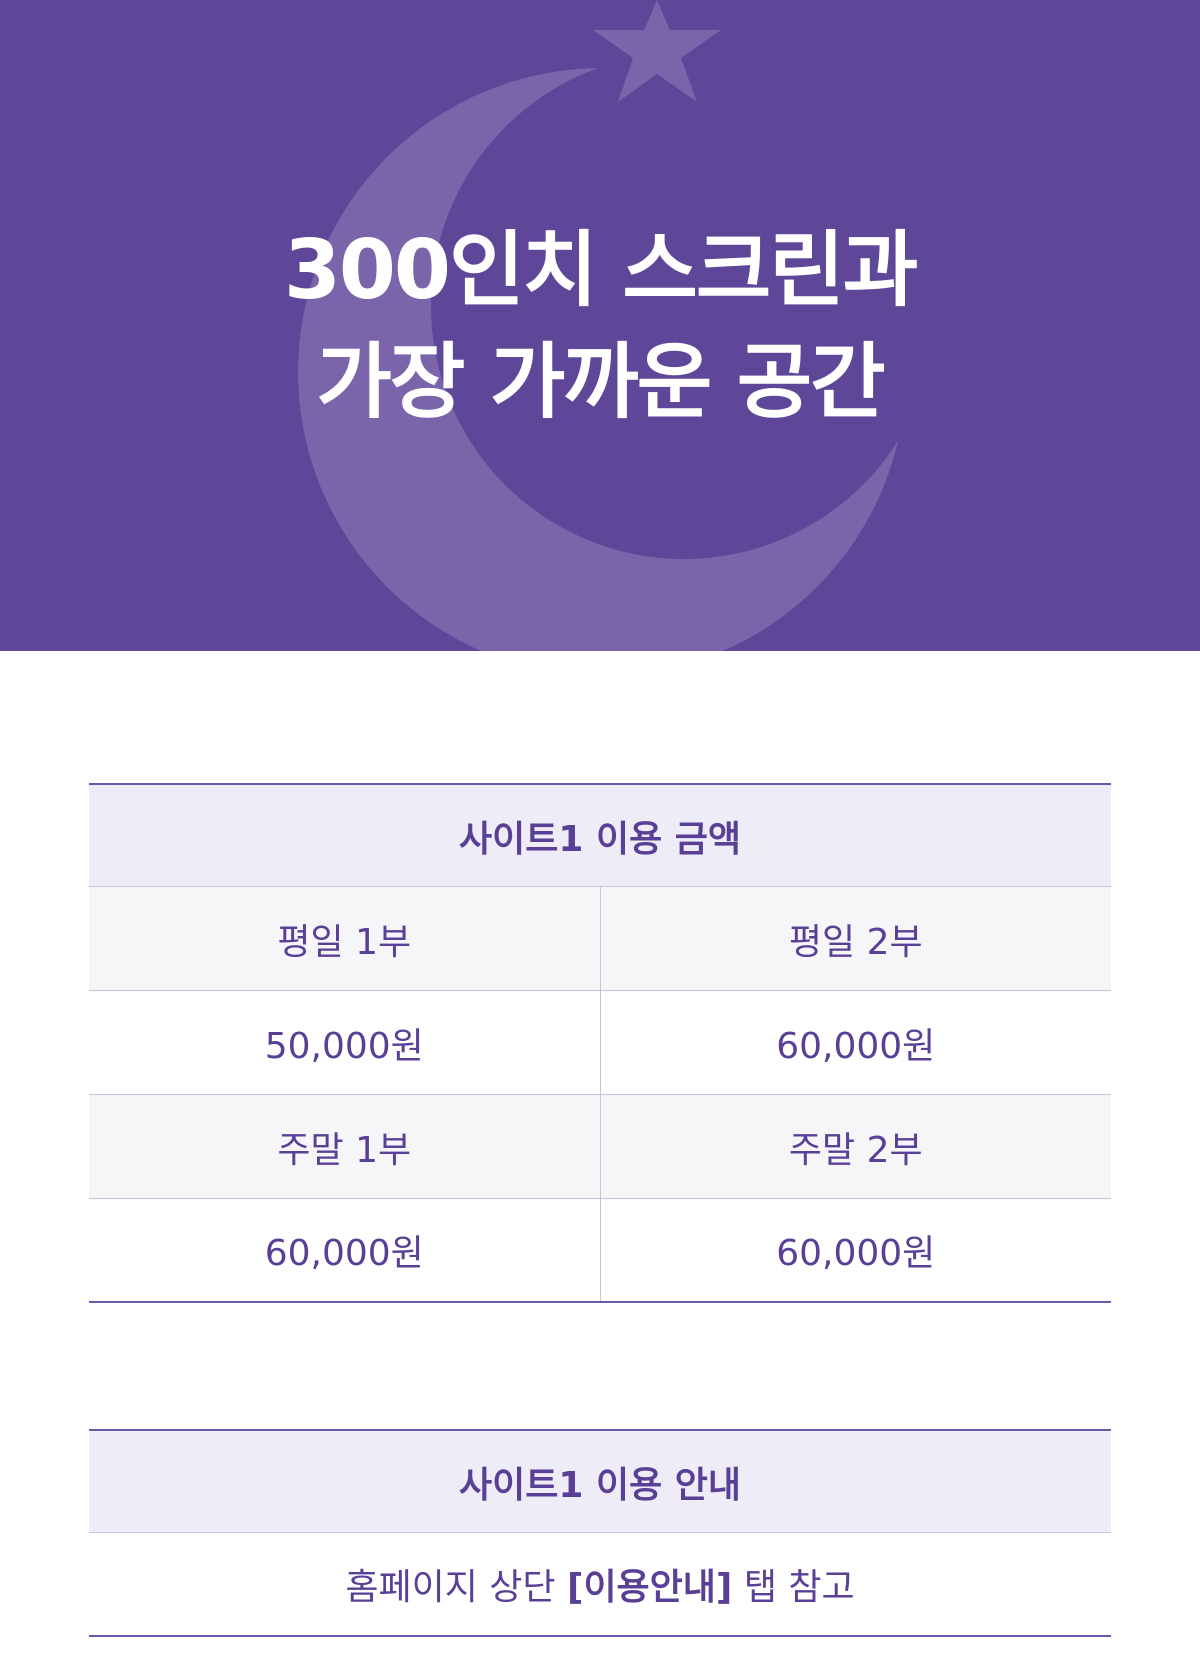  I want to click on table-row: 50,000원 60,000원, so click(600, 1043).